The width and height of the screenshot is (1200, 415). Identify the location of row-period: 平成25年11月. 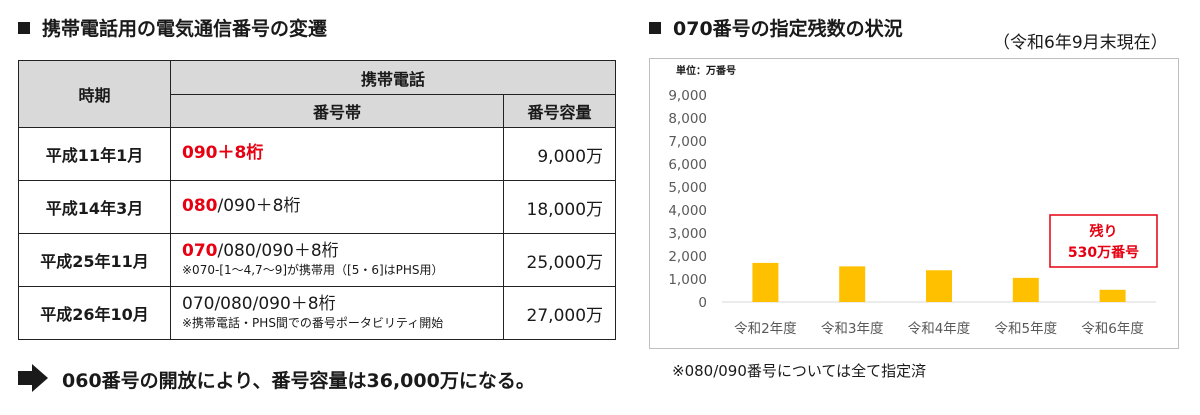
(94, 260).